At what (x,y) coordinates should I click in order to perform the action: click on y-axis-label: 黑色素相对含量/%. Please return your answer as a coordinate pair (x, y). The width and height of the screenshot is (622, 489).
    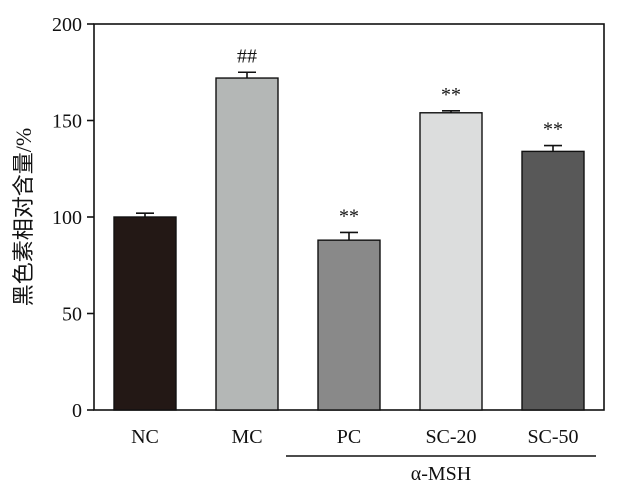
    Looking at the image, I should click on (23, 217).